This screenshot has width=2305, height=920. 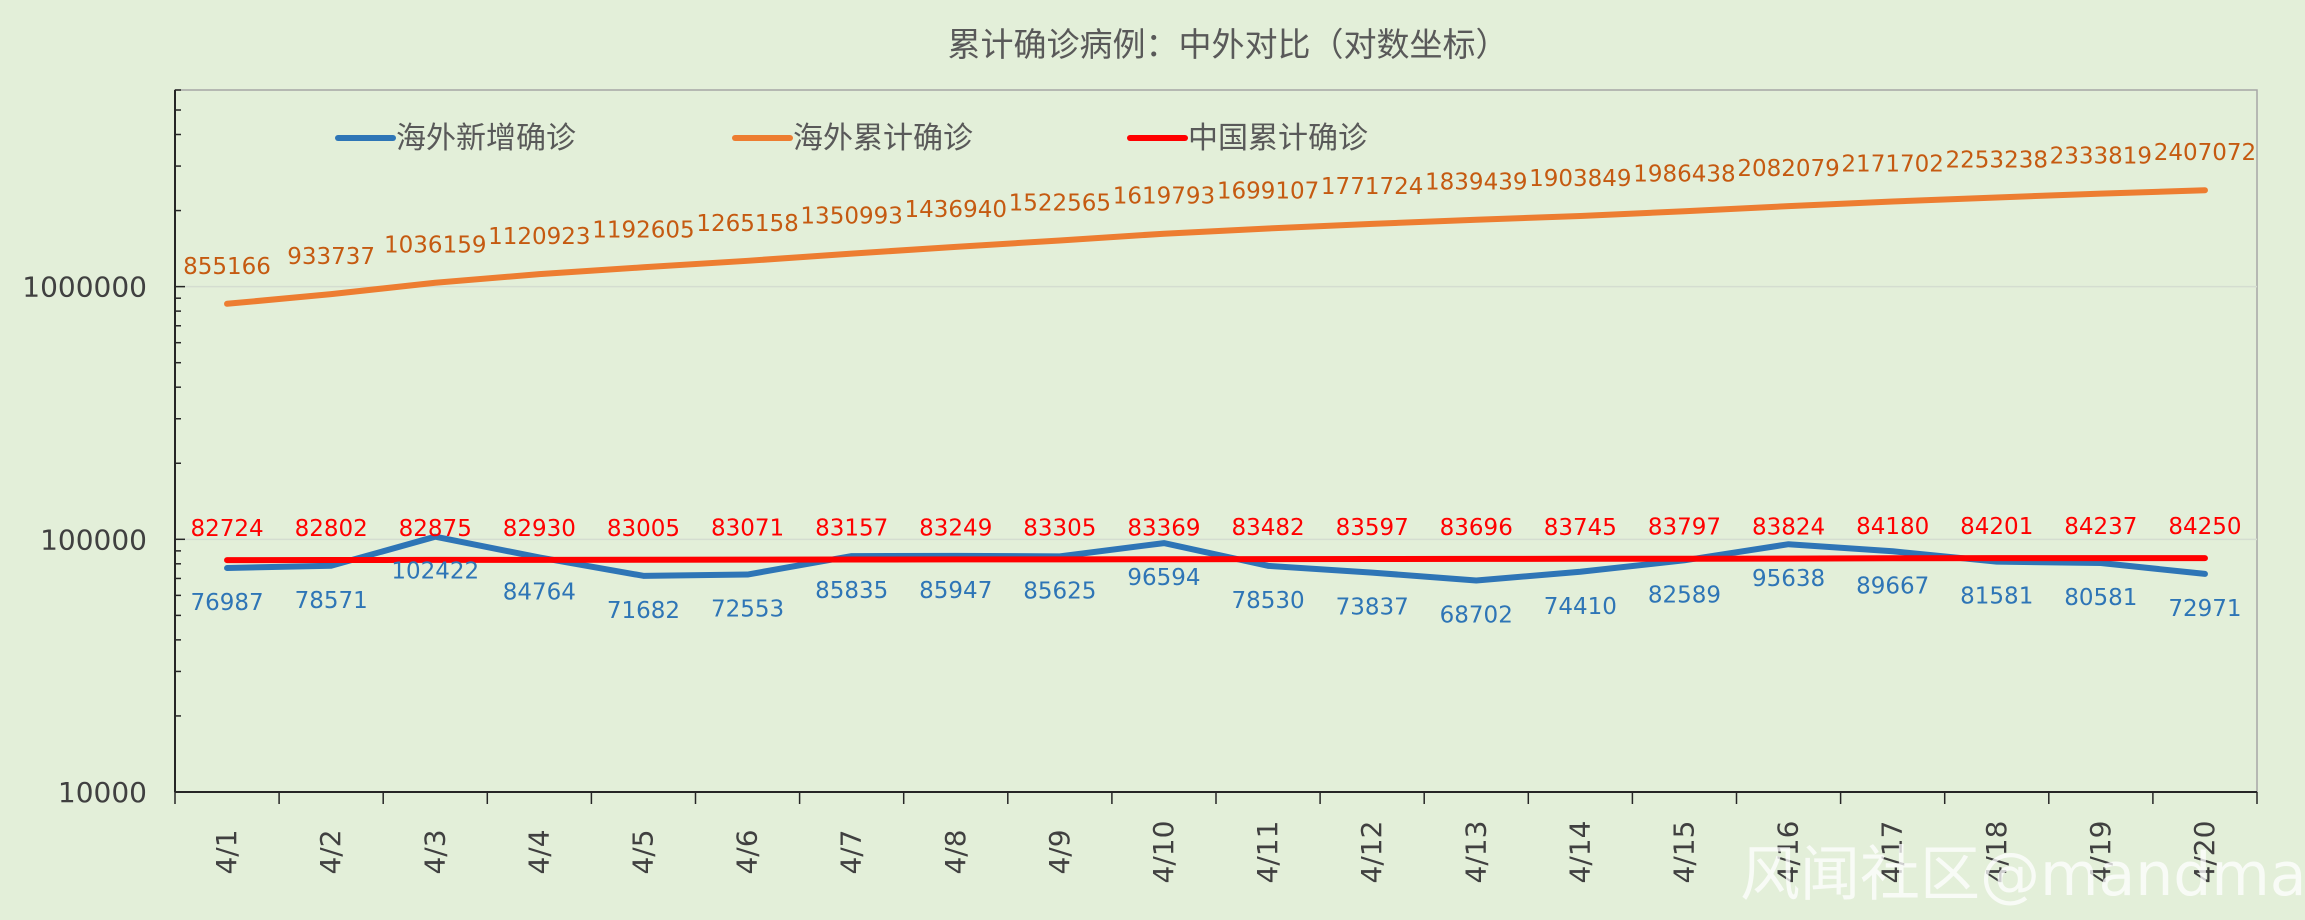 What do you see at coordinates (1996, 597) in the screenshot?
I see `data-label: 81581` at bounding box center [1996, 597].